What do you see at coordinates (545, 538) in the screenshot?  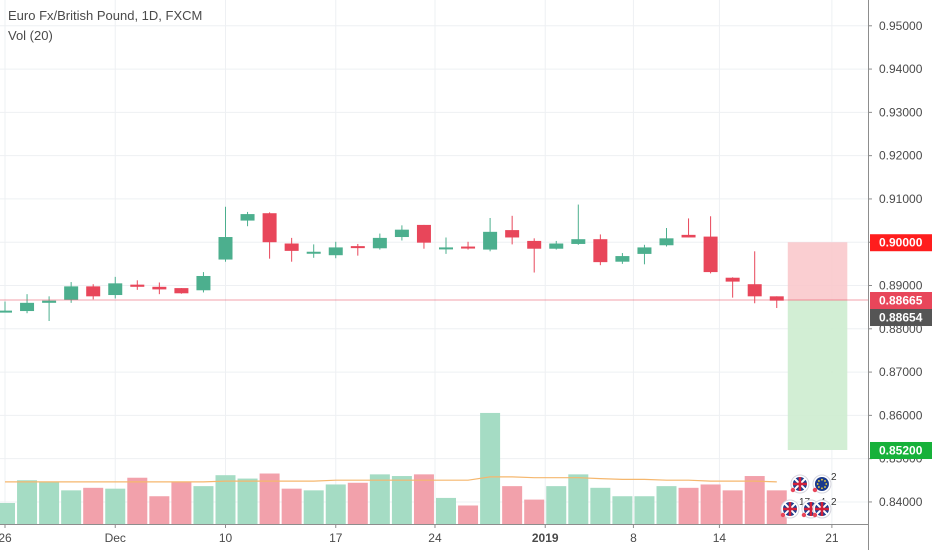 I see `time-tick-label: 2019` at bounding box center [545, 538].